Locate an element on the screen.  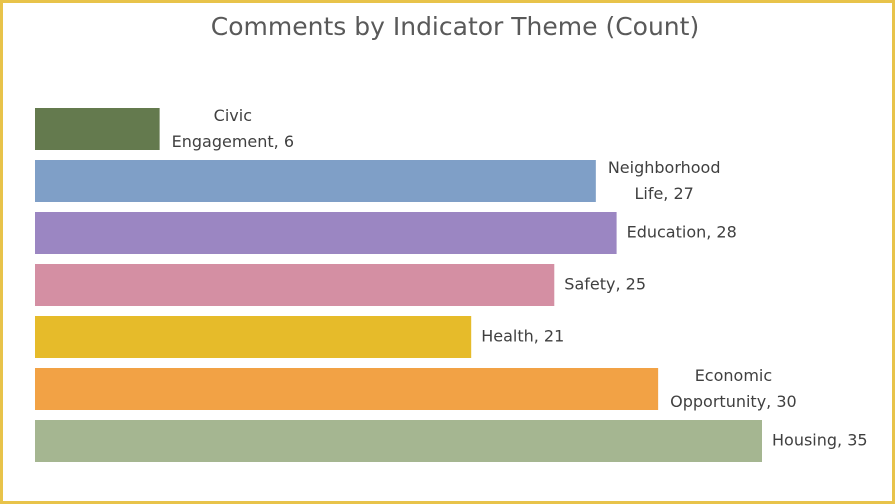
bar: Housing is located at coordinates (398, 441).